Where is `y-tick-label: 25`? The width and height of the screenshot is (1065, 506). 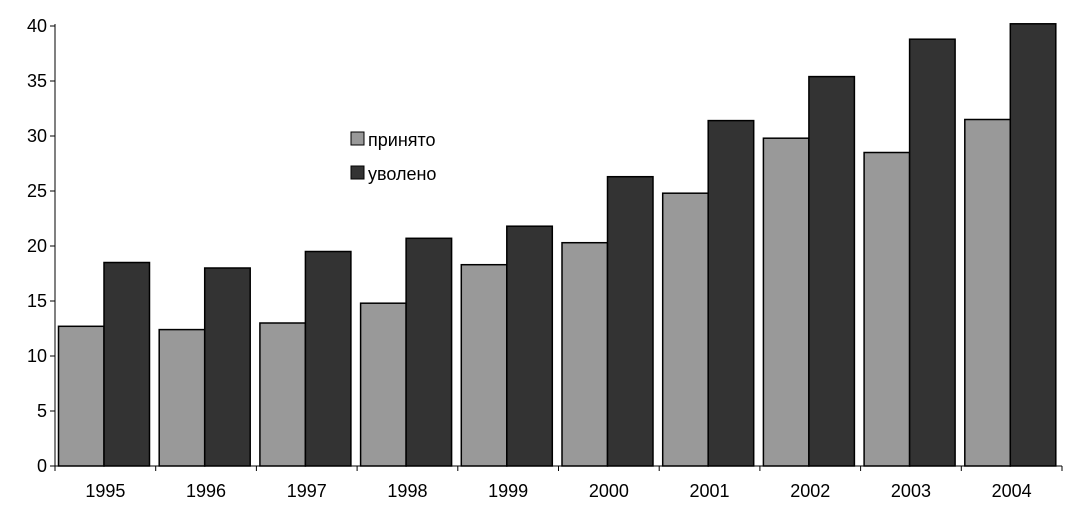
y-tick-label: 25 is located at coordinates (37, 191).